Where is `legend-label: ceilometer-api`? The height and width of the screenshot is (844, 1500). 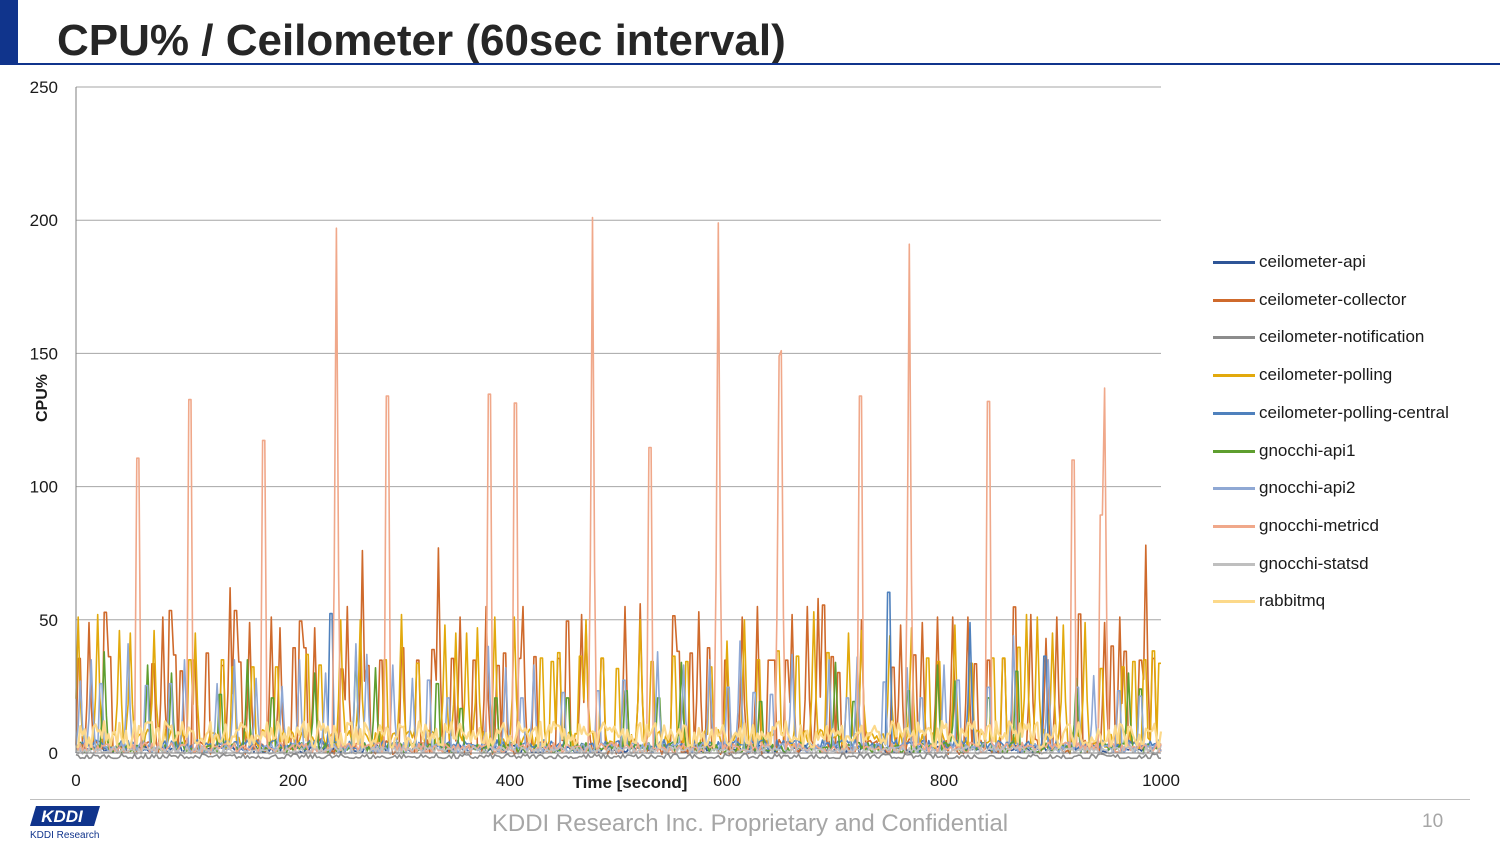 legend-label: ceilometer-api is located at coordinates (1312, 261).